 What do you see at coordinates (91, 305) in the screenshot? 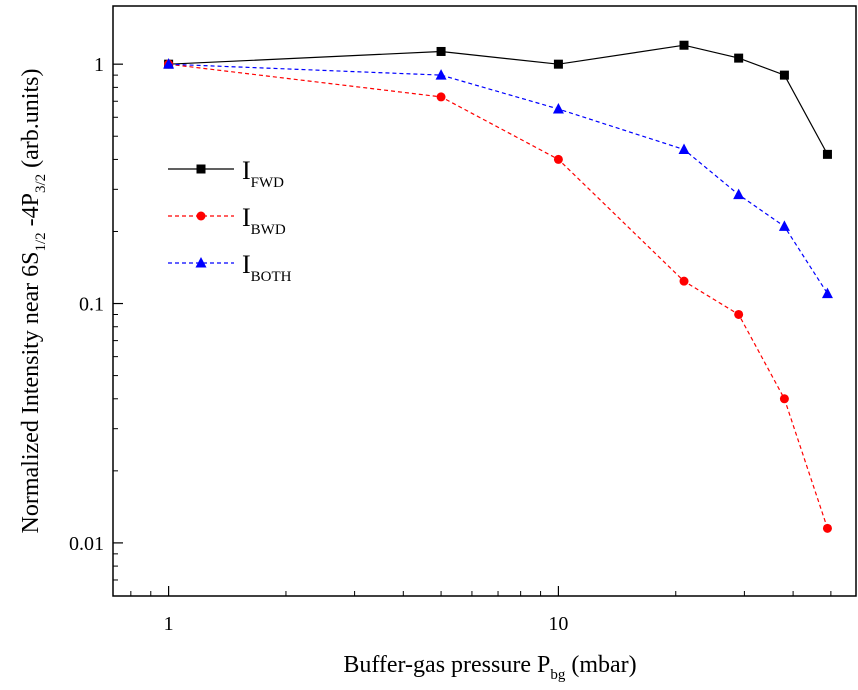
I see `y-tick-label: 0.1` at bounding box center [91, 305].